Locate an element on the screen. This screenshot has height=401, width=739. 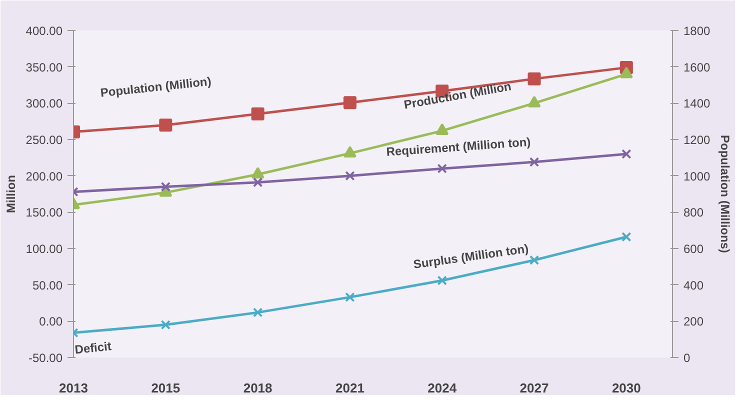
series-label: Requirement (Million ton) is located at coordinates (459, 146).